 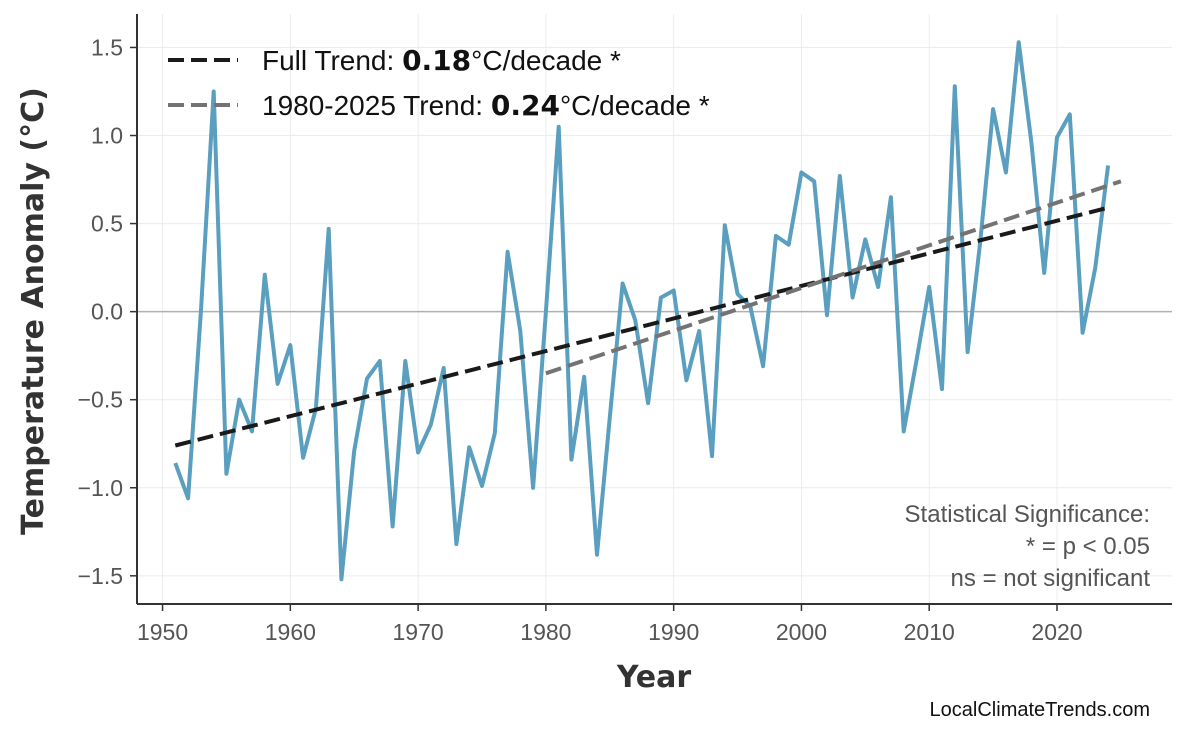 I want to click on legend-full-trend-label: Full Trend: 0.18°C/decade *, so click(x=441, y=60).